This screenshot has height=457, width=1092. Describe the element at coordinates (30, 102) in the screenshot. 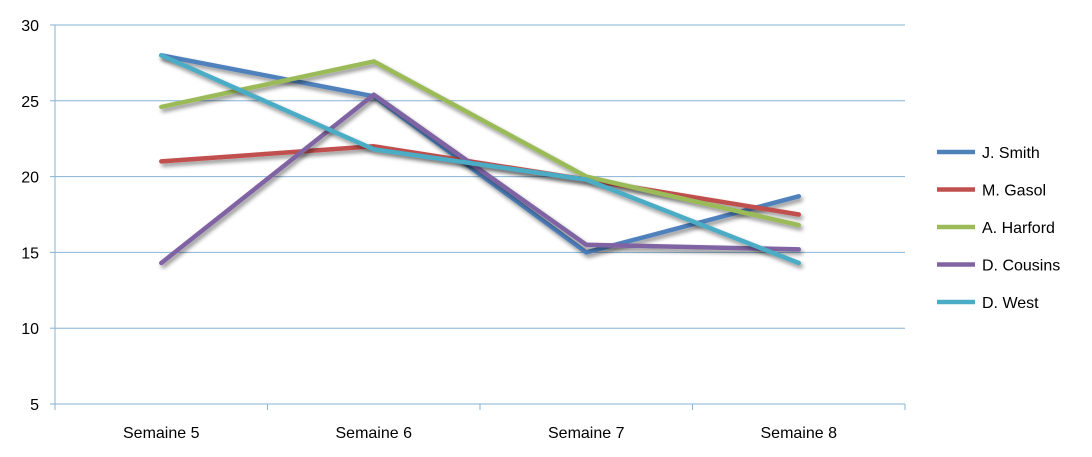

I see `y-tick-label: 25` at that location.